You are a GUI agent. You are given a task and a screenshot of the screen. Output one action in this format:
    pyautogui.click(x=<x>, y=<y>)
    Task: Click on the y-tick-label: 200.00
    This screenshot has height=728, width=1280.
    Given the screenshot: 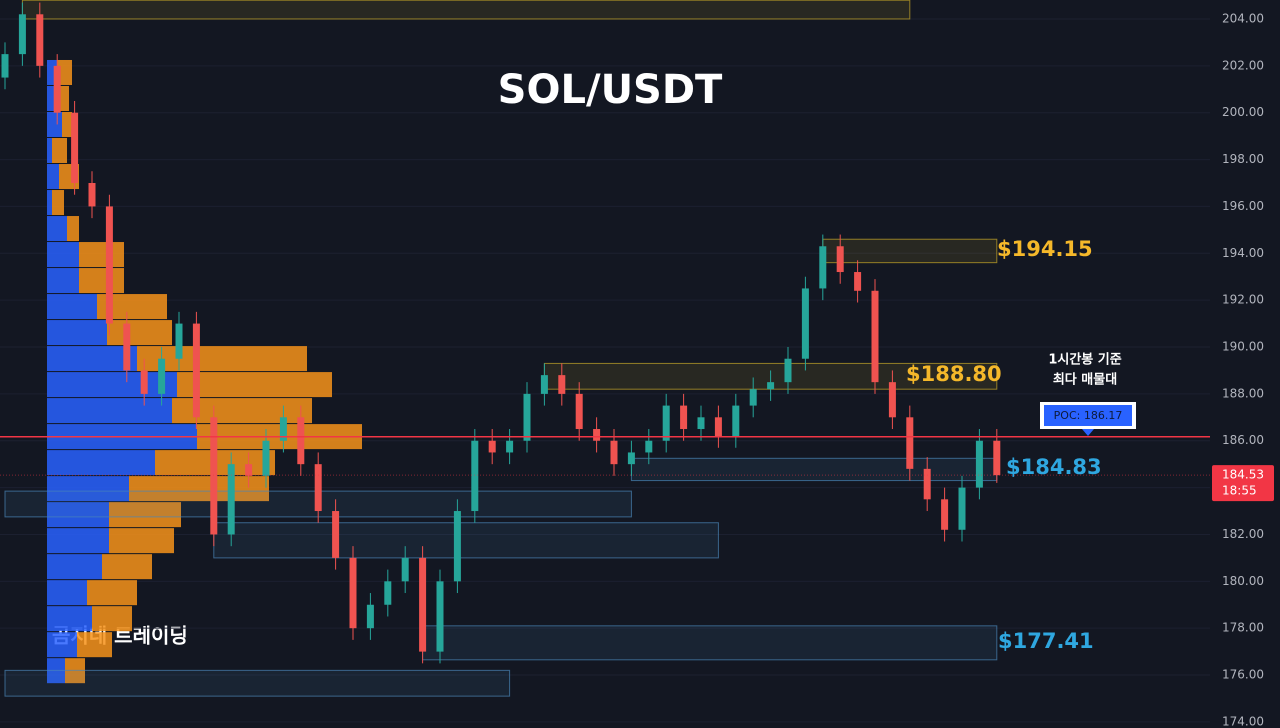 What is the action you would take?
    pyautogui.click(x=1243, y=112)
    